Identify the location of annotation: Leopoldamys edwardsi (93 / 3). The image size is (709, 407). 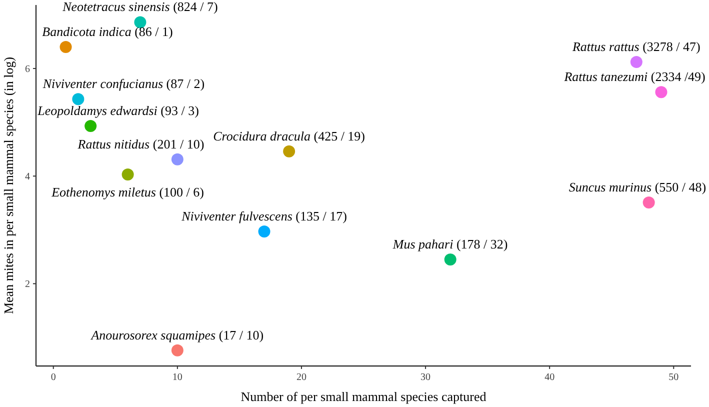
(117, 110).